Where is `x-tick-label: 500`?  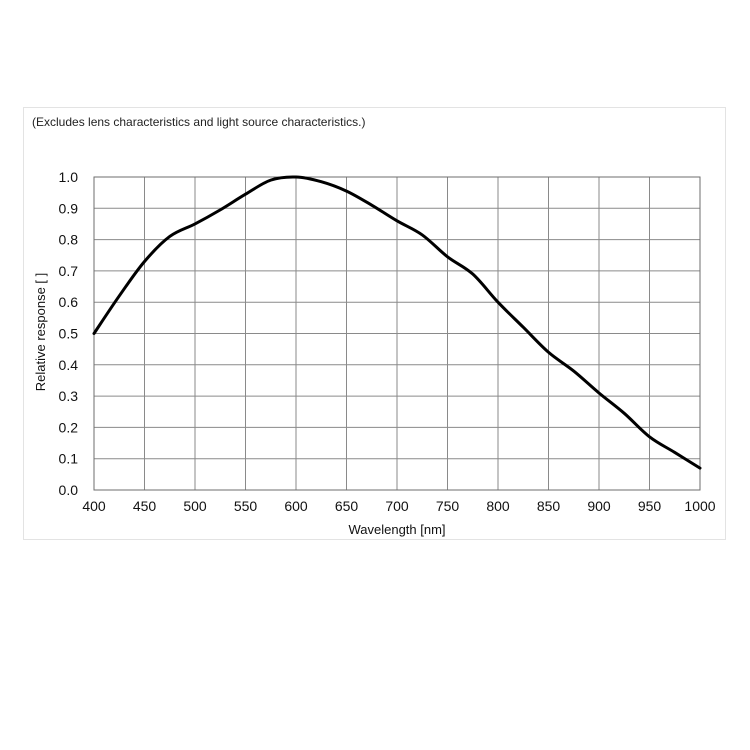
x-tick-label: 500 is located at coordinates (195, 506).